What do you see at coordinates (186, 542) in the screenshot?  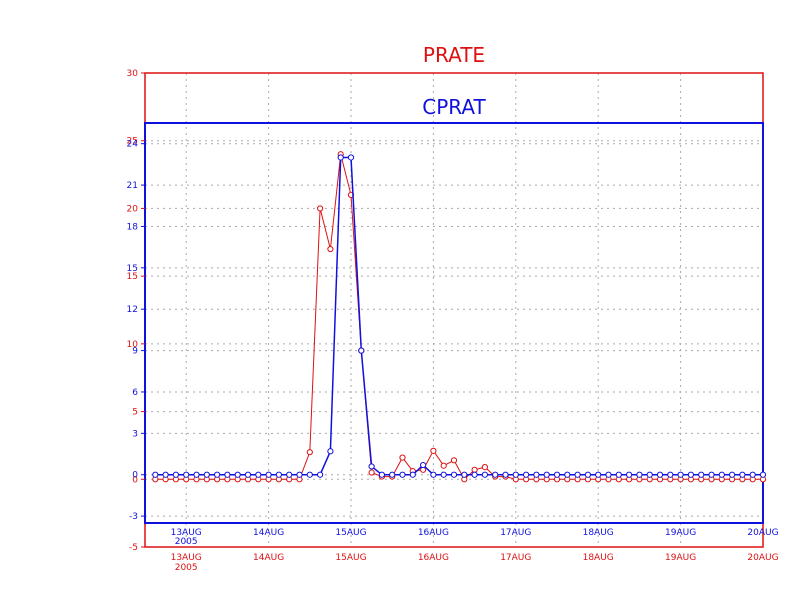 I see `cprat-x-tick-sublabel: 2005` at bounding box center [186, 542].